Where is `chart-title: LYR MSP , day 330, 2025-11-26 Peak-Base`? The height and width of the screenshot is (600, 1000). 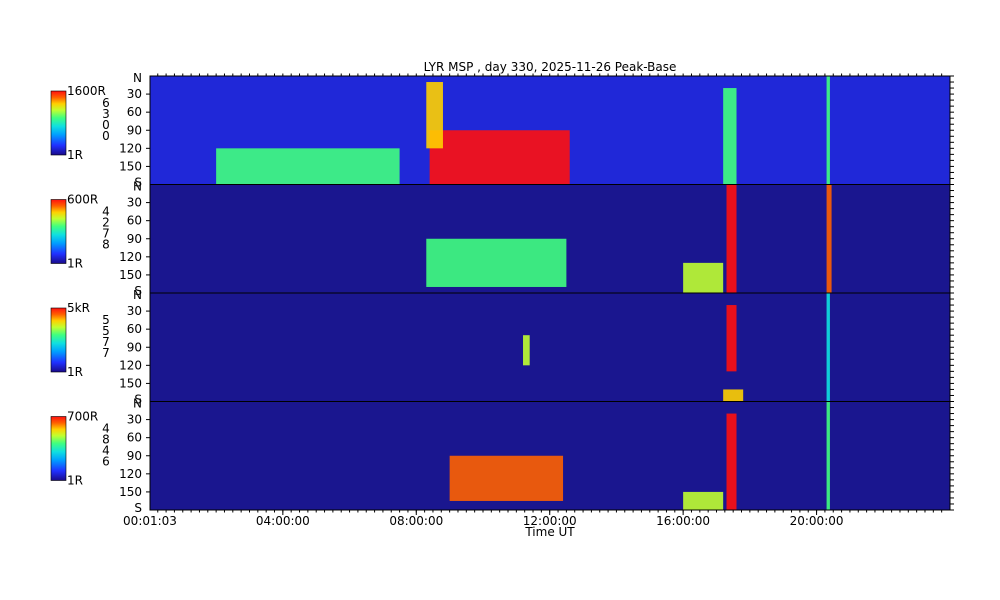
chart-title: LYR MSP , day 330, 2025-11-26 Peak-Base is located at coordinates (550, 67).